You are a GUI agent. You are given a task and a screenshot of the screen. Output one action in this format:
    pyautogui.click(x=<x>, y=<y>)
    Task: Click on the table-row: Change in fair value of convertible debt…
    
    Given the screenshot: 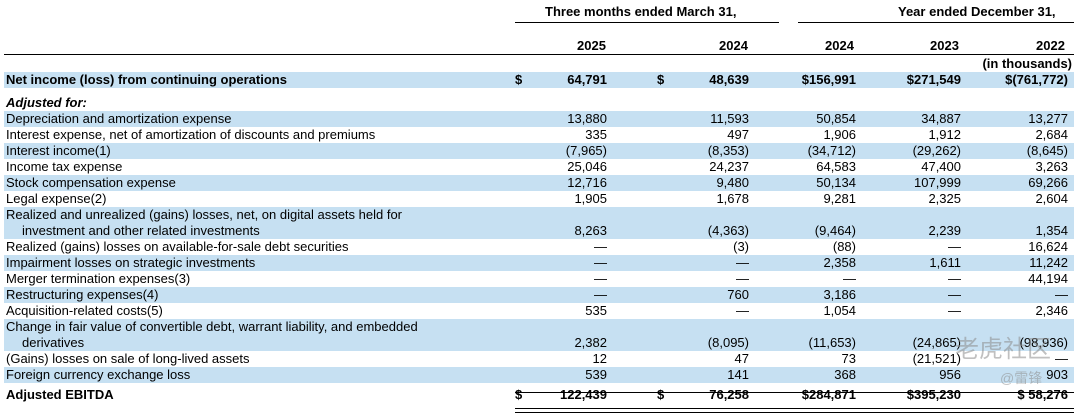 What is the action you would take?
    pyautogui.click(x=539, y=327)
    